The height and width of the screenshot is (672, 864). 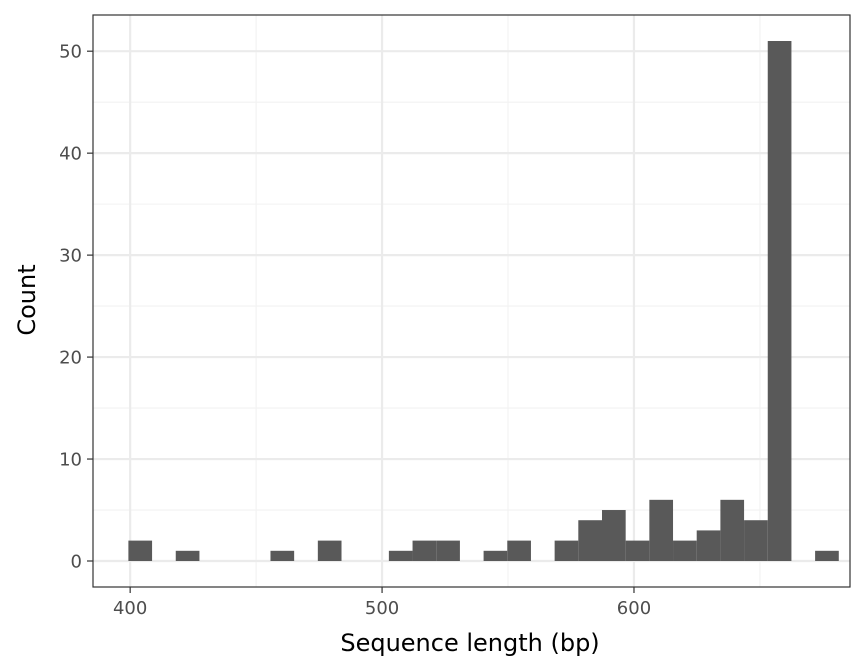 What do you see at coordinates (70, 358) in the screenshot?
I see `y-tick-label: 20` at bounding box center [70, 358].